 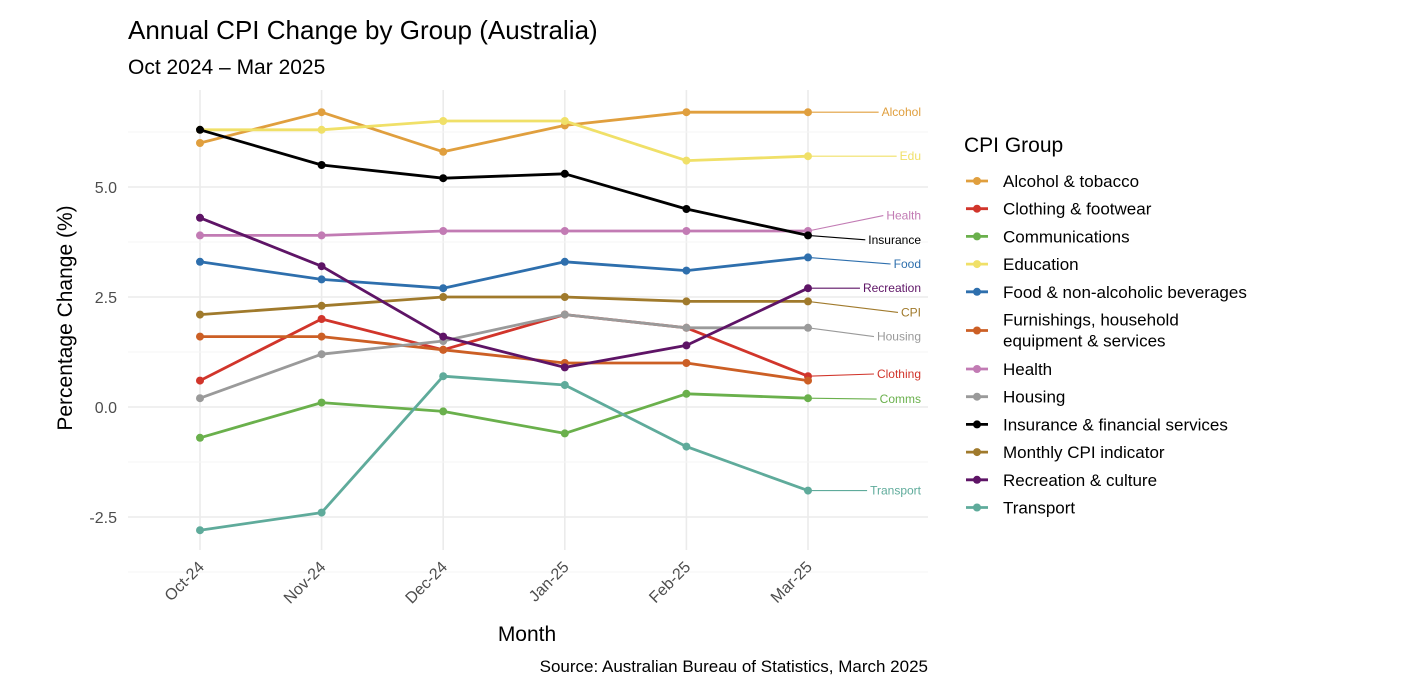 I want to click on legend-item-clothing-footwear: Clothing & footwear, so click(x=1059, y=209).